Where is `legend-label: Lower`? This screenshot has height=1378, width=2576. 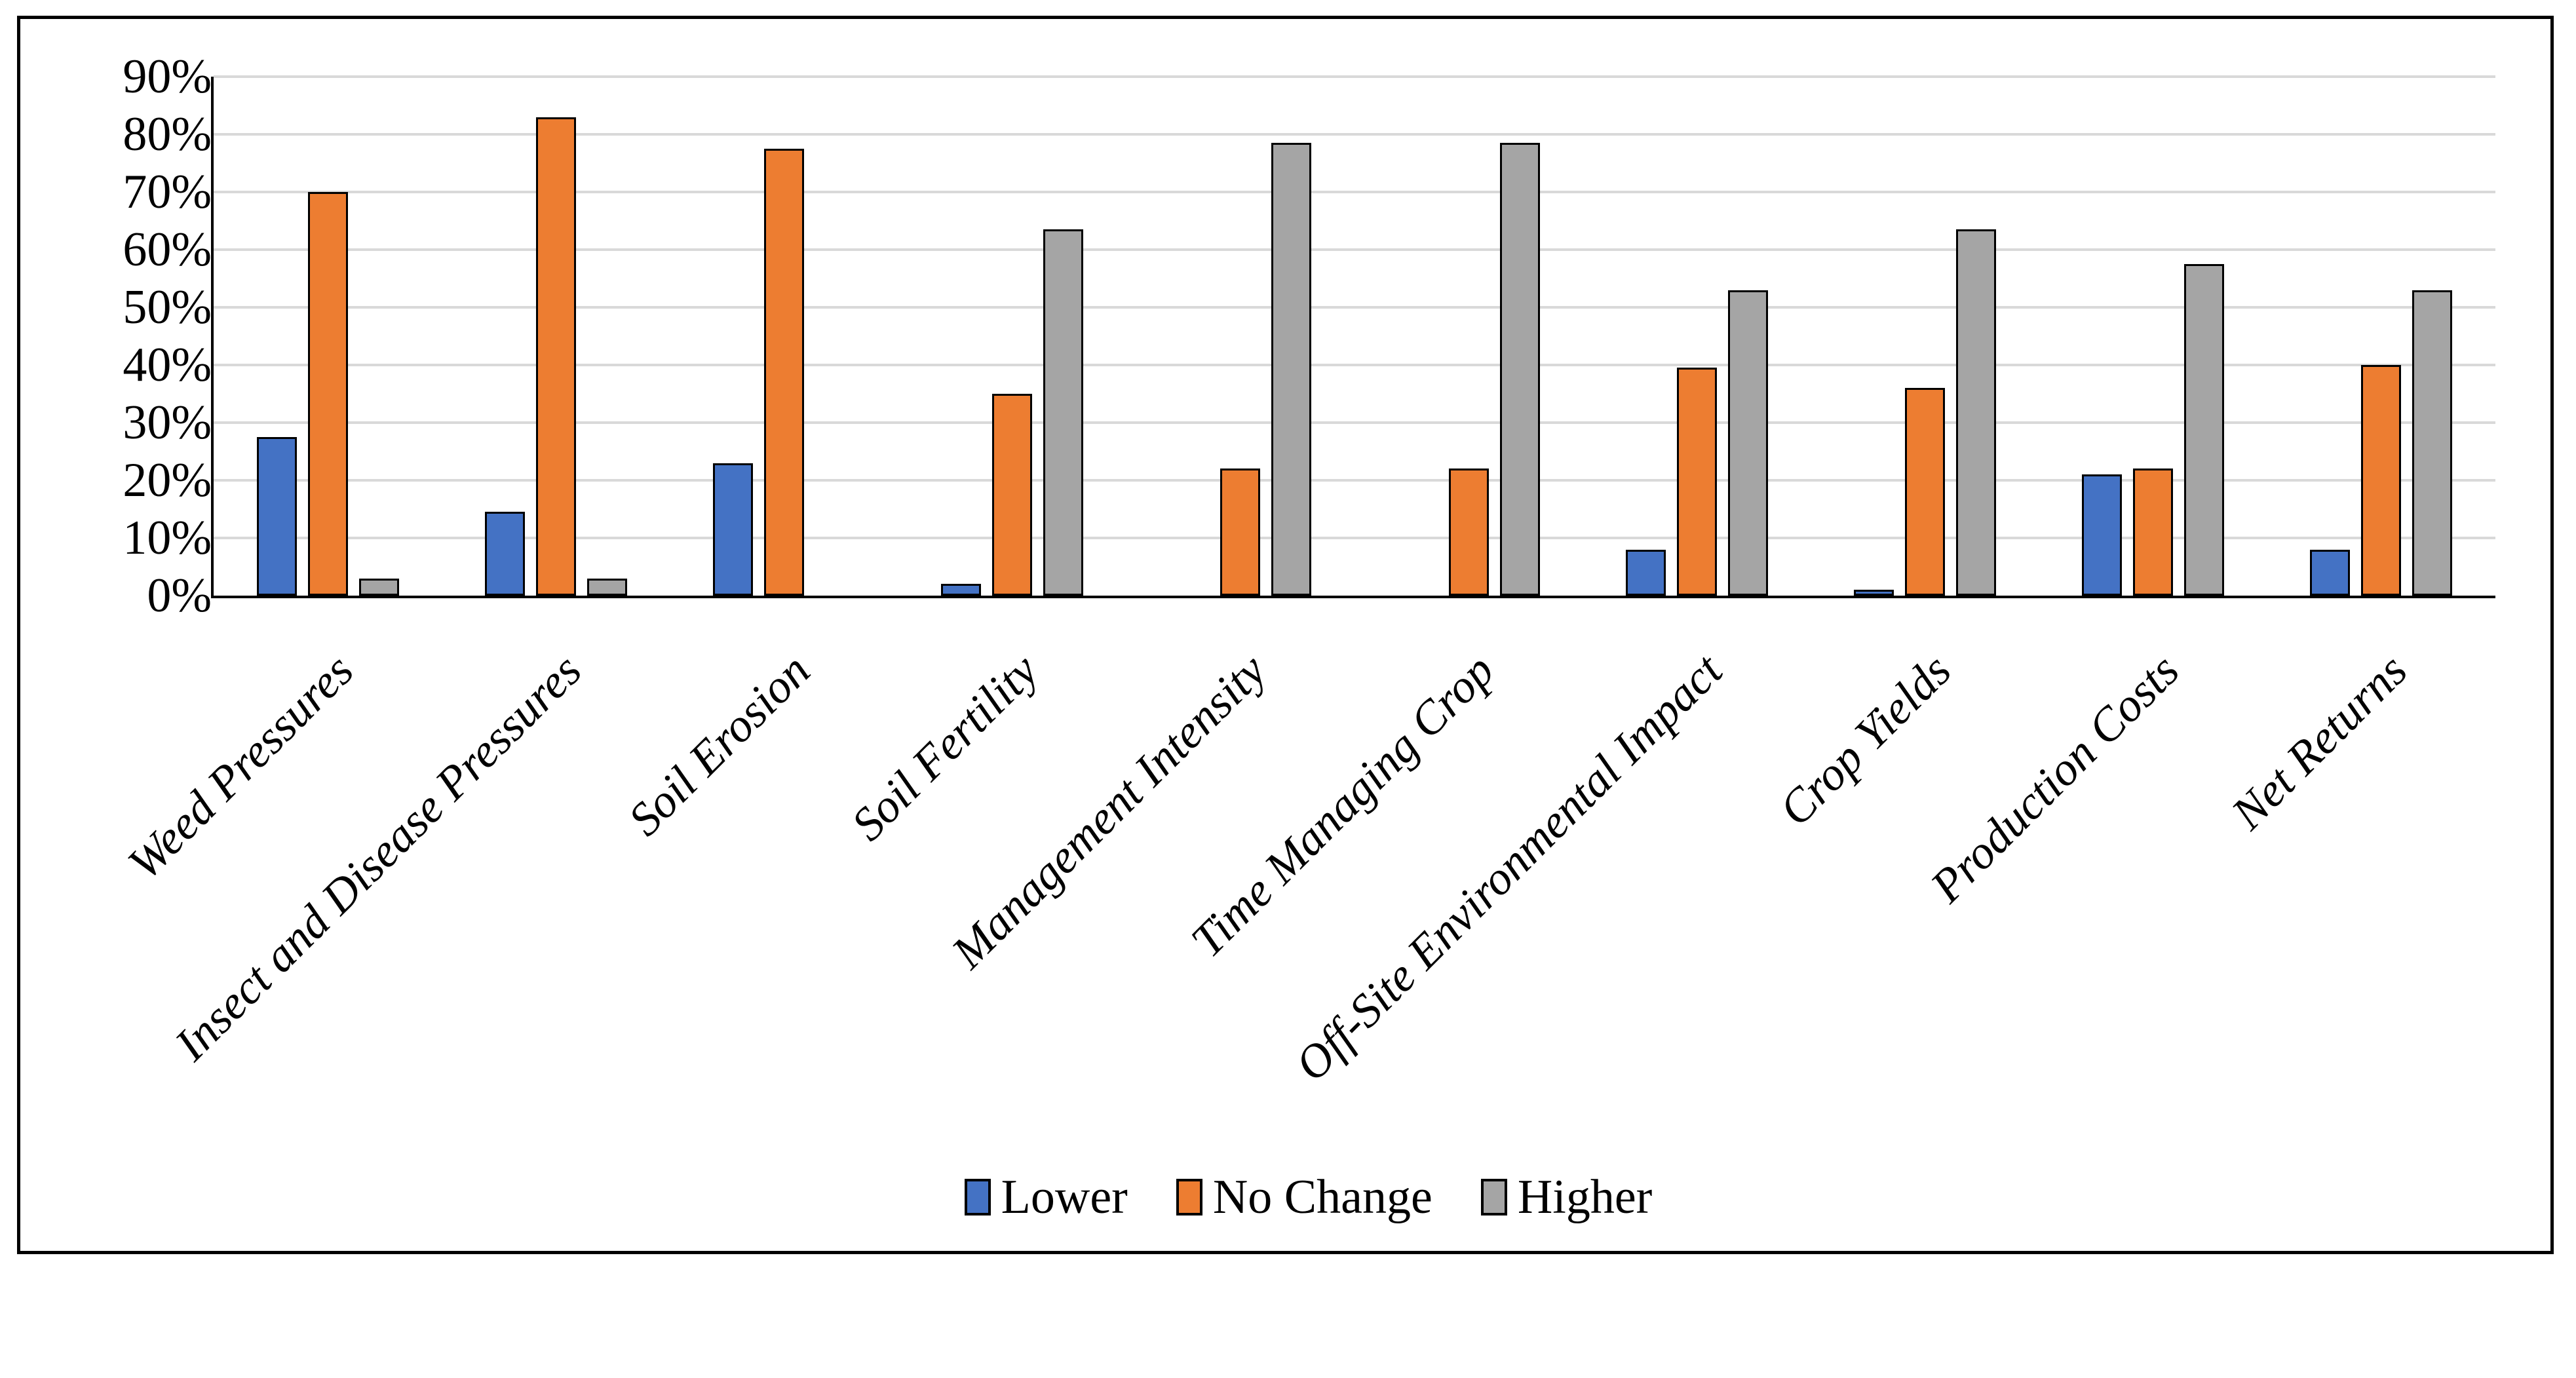
legend-label: Lower is located at coordinates (1064, 1197).